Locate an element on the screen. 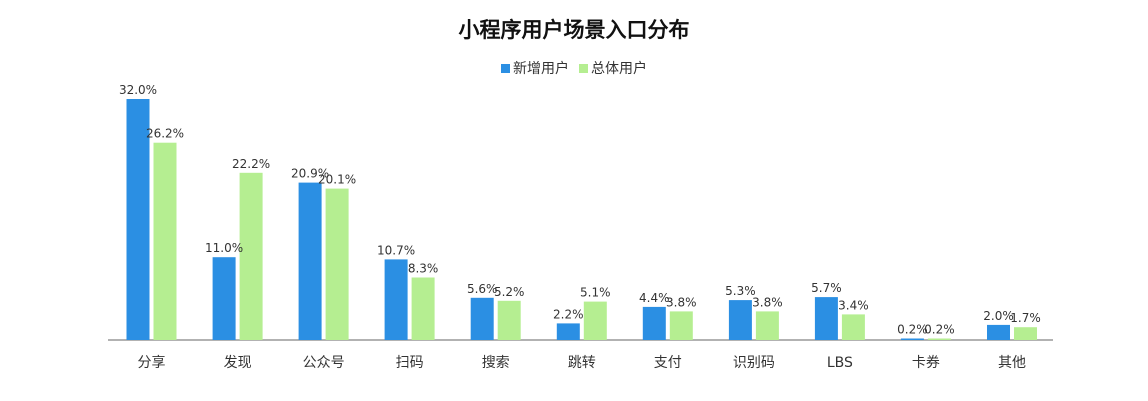  value-label-all-users-1: 22.2% is located at coordinates (251, 164).